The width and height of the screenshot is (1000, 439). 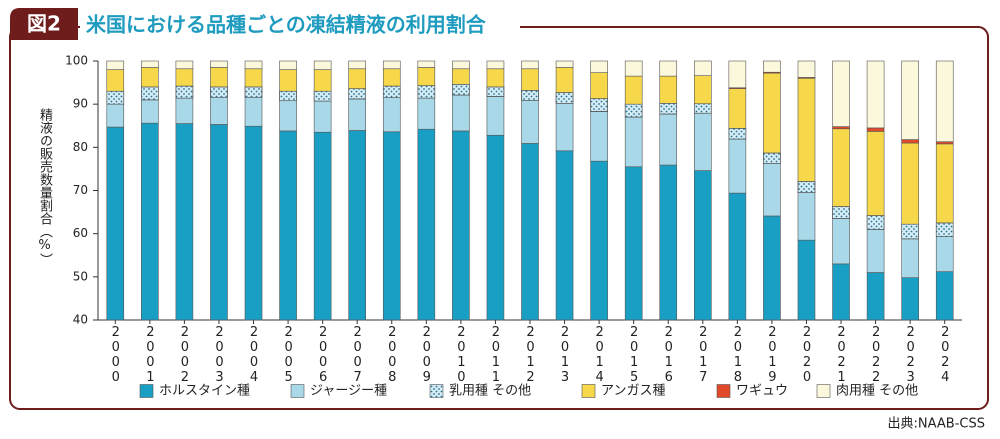 What do you see at coordinates (80, 276) in the screenshot?
I see `y-tick-label: 50` at bounding box center [80, 276].